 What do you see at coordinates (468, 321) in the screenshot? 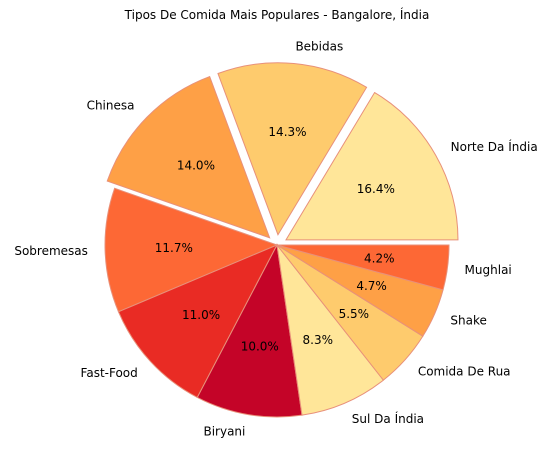
I see `pie-slice-category-label: Shake` at bounding box center [468, 321].